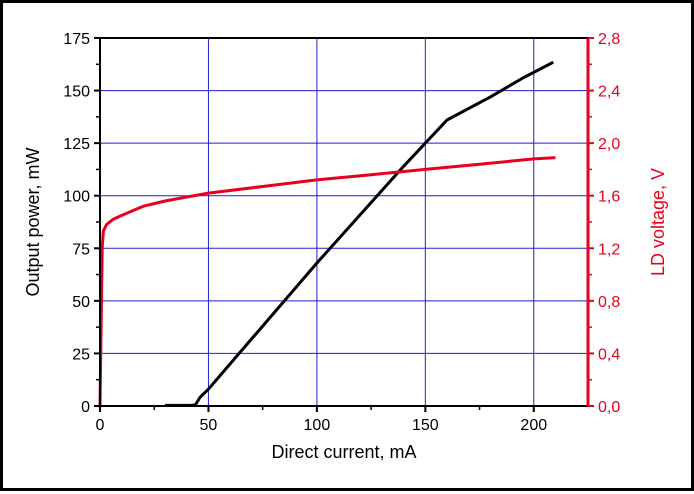 This screenshot has width=694, height=494. What do you see at coordinates (609, 197) in the screenshot?
I see `y2-tick-label: 1,6` at bounding box center [609, 197].